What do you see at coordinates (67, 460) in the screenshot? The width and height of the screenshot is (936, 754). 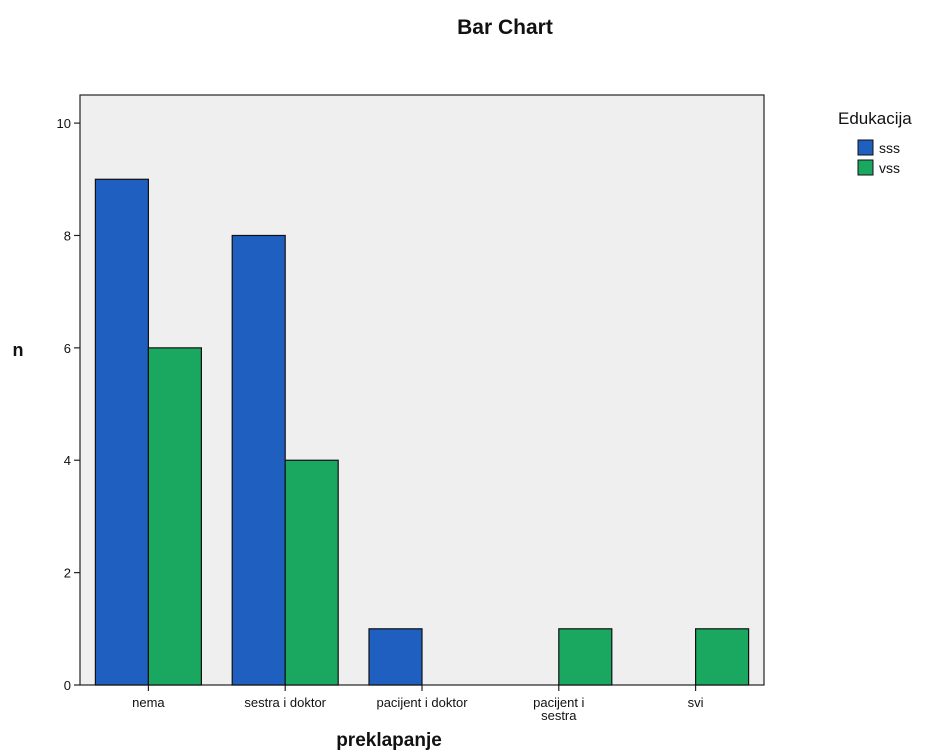 I see `y-tick-label: 4` at bounding box center [67, 460].